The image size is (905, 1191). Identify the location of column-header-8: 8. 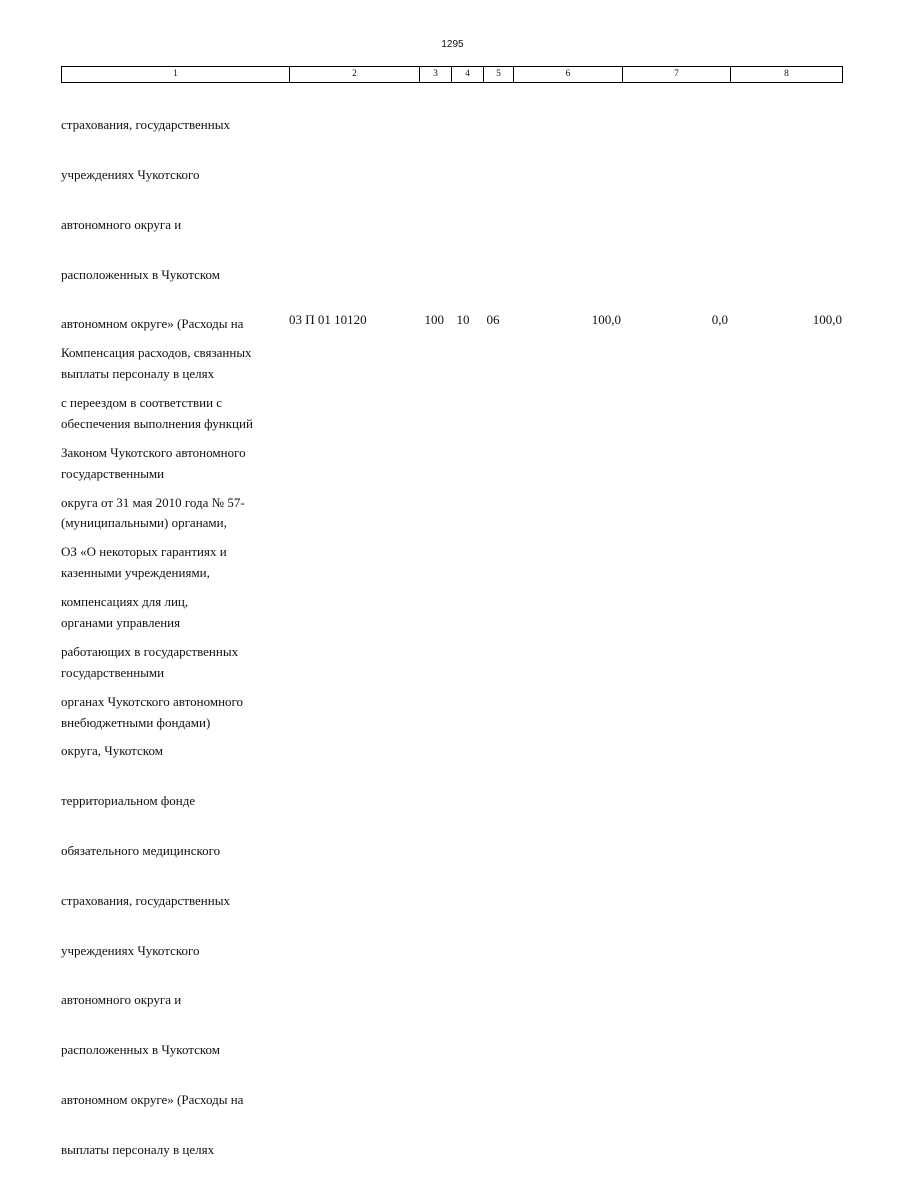
(786, 74).